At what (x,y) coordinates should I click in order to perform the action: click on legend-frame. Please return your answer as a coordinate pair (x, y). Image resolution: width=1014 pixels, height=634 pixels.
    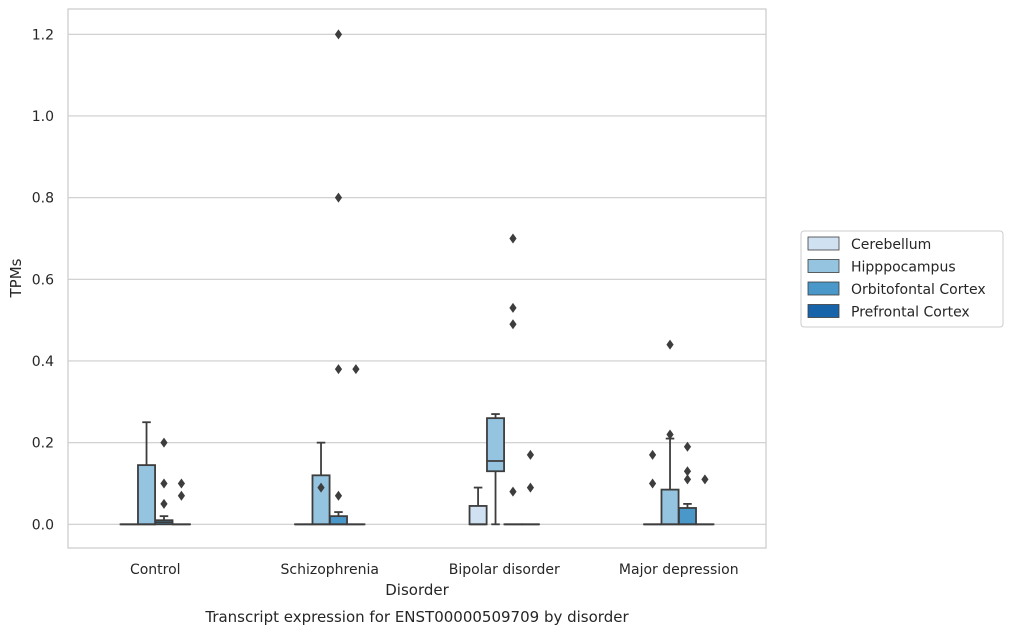
    Looking at the image, I should click on (902, 279).